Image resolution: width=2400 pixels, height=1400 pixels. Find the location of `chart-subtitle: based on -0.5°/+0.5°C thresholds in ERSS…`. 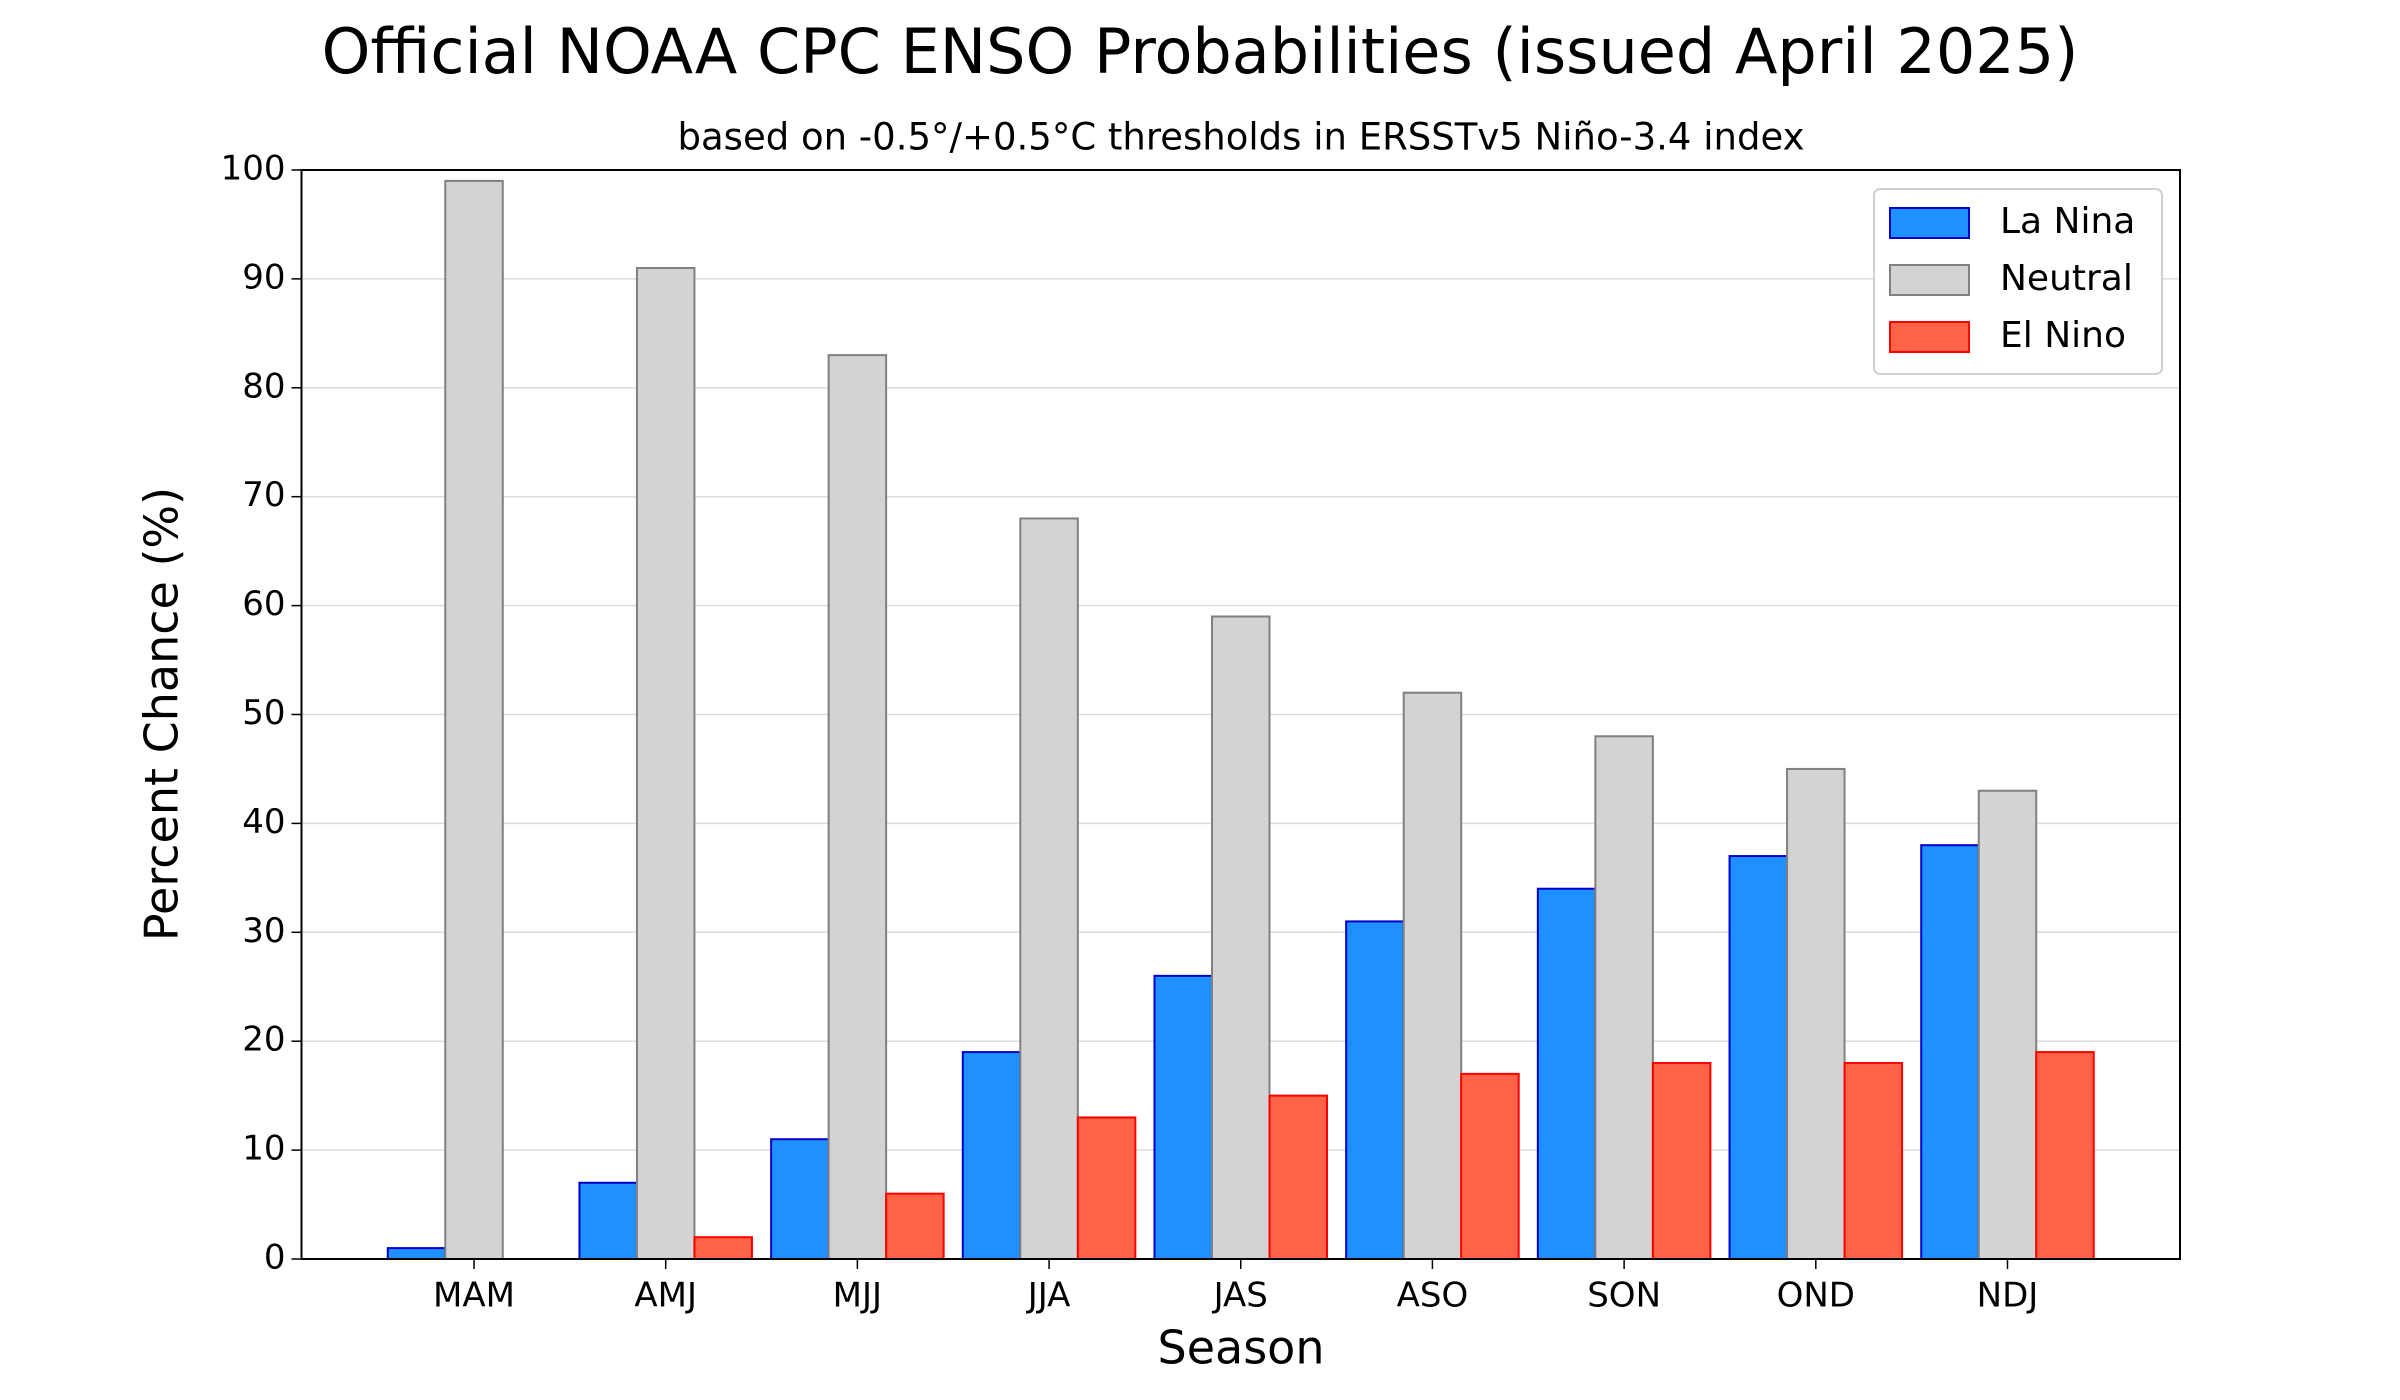

chart-subtitle: based on -0.5°/+0.5°C thresholds in ERSS… is located at coordinates (1241, 137).